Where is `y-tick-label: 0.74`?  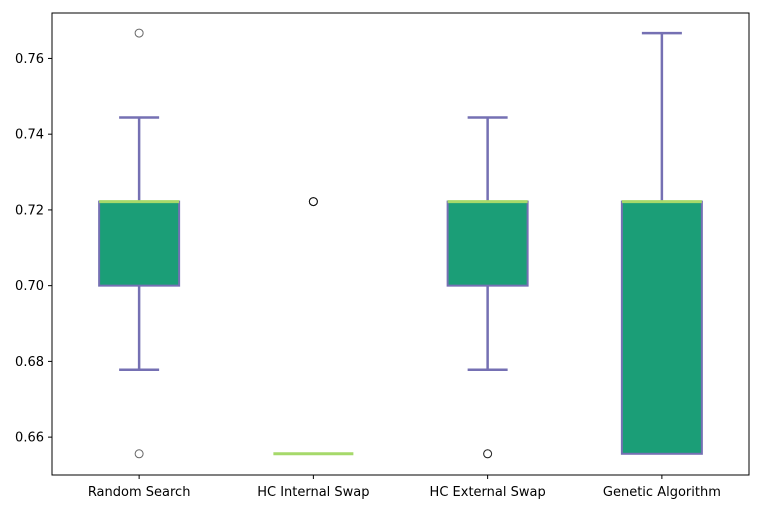 y-tick-label: 0.74 is located at coordinates (29, 135).